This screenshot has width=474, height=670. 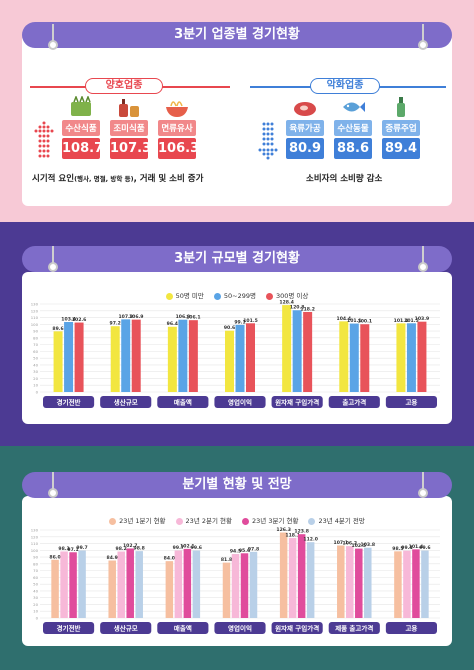 I want to click on section3-title: 분기별 현황 및 전망, so click(x=237, y=485).